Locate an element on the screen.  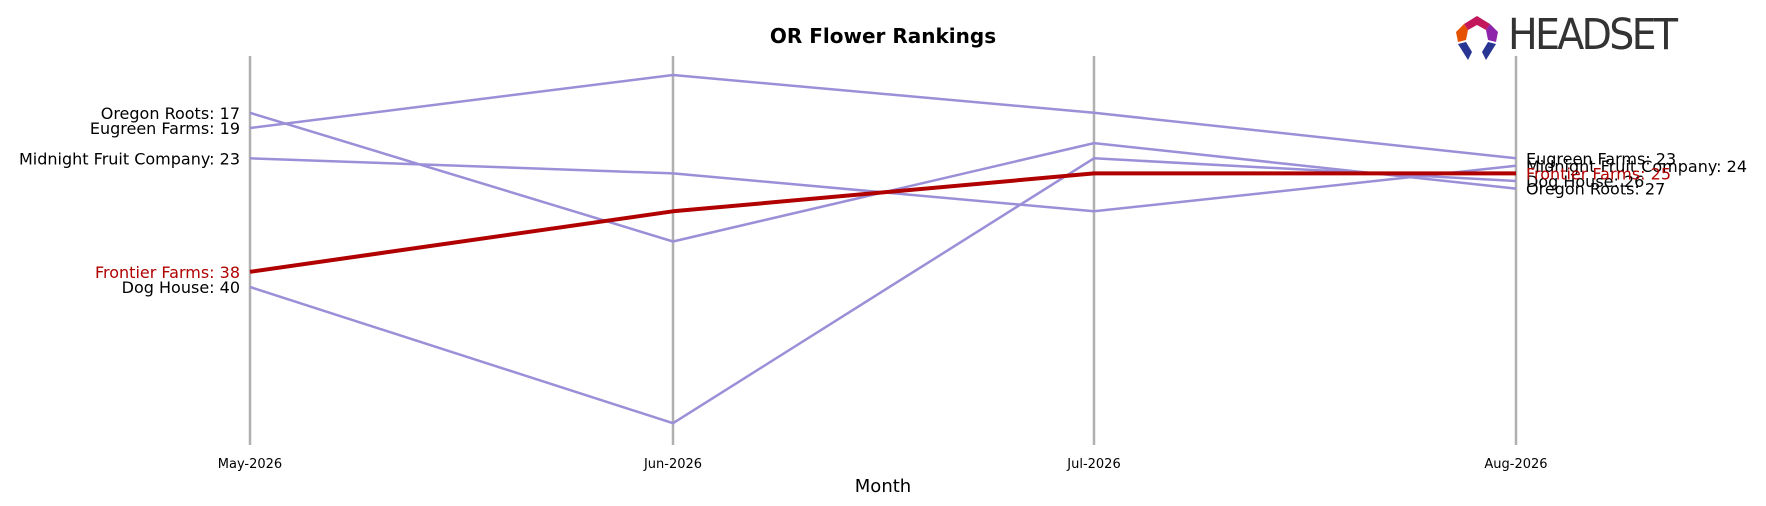
x-tick-label: Jul-2026 is located at coordinates (1093, 464).